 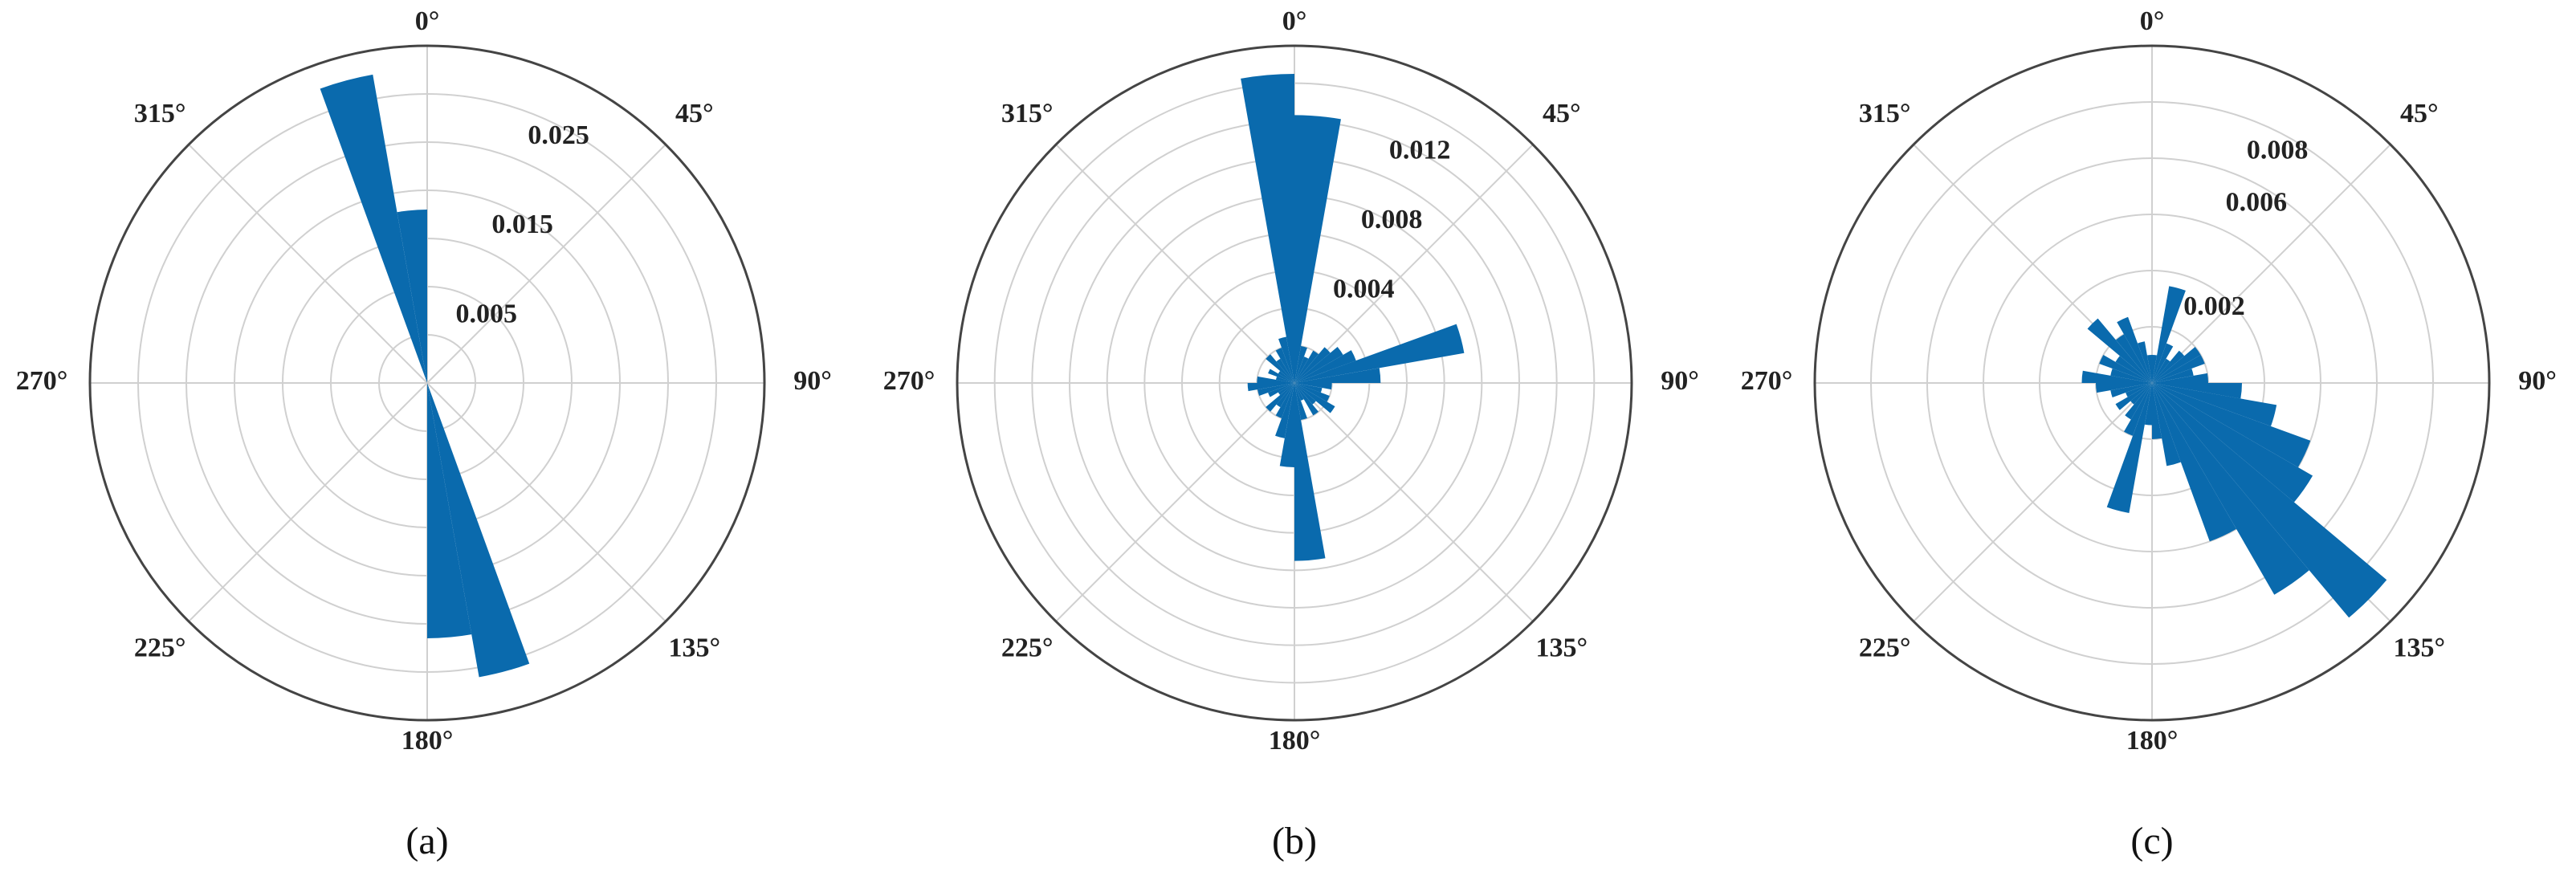 What do you see at coordinates (2257, 202) in the screenshot?
I see `r-tick-label: 0.006` at bounding box center [2257, 202].